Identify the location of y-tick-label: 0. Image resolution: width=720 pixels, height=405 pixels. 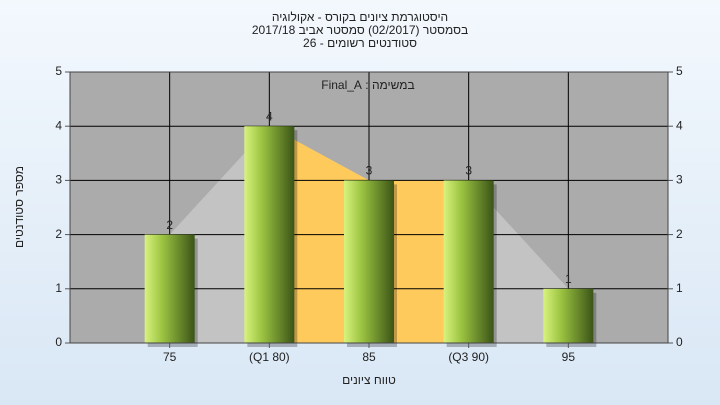
(58, 342).